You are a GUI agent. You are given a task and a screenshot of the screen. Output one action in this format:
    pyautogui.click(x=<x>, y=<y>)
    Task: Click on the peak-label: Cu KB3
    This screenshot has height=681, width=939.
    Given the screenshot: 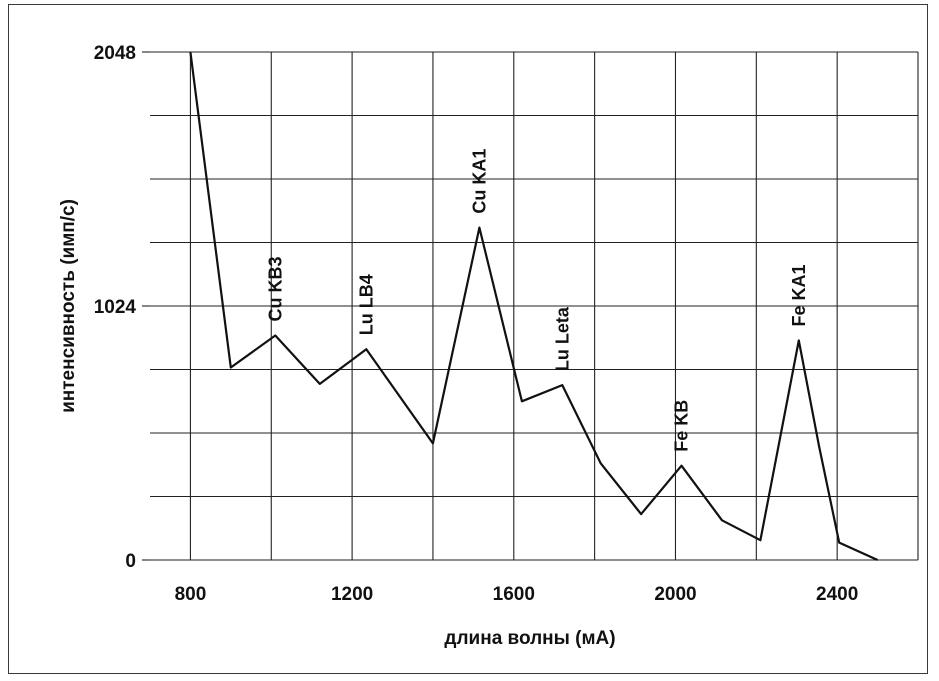 What is the action you would take?
    pyautogui.click(x=275, y=288)
    